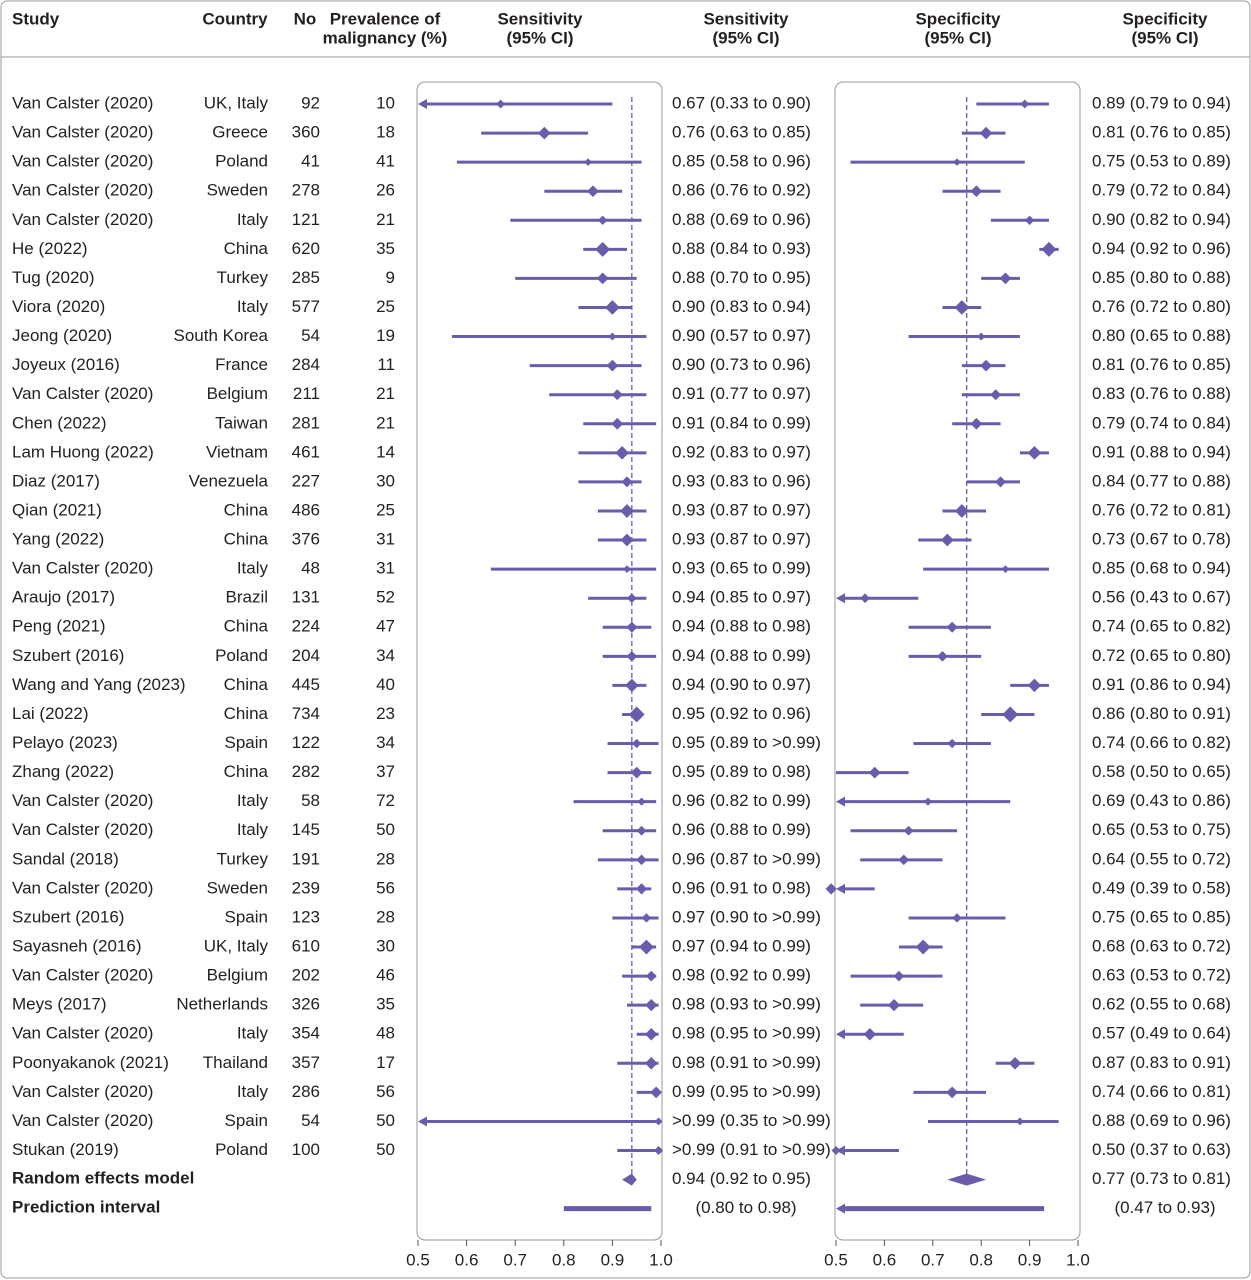  What do you see at coordinates (241, 655) in the screenshot?
I see `country: Poland` at bounding box center [241, 655].